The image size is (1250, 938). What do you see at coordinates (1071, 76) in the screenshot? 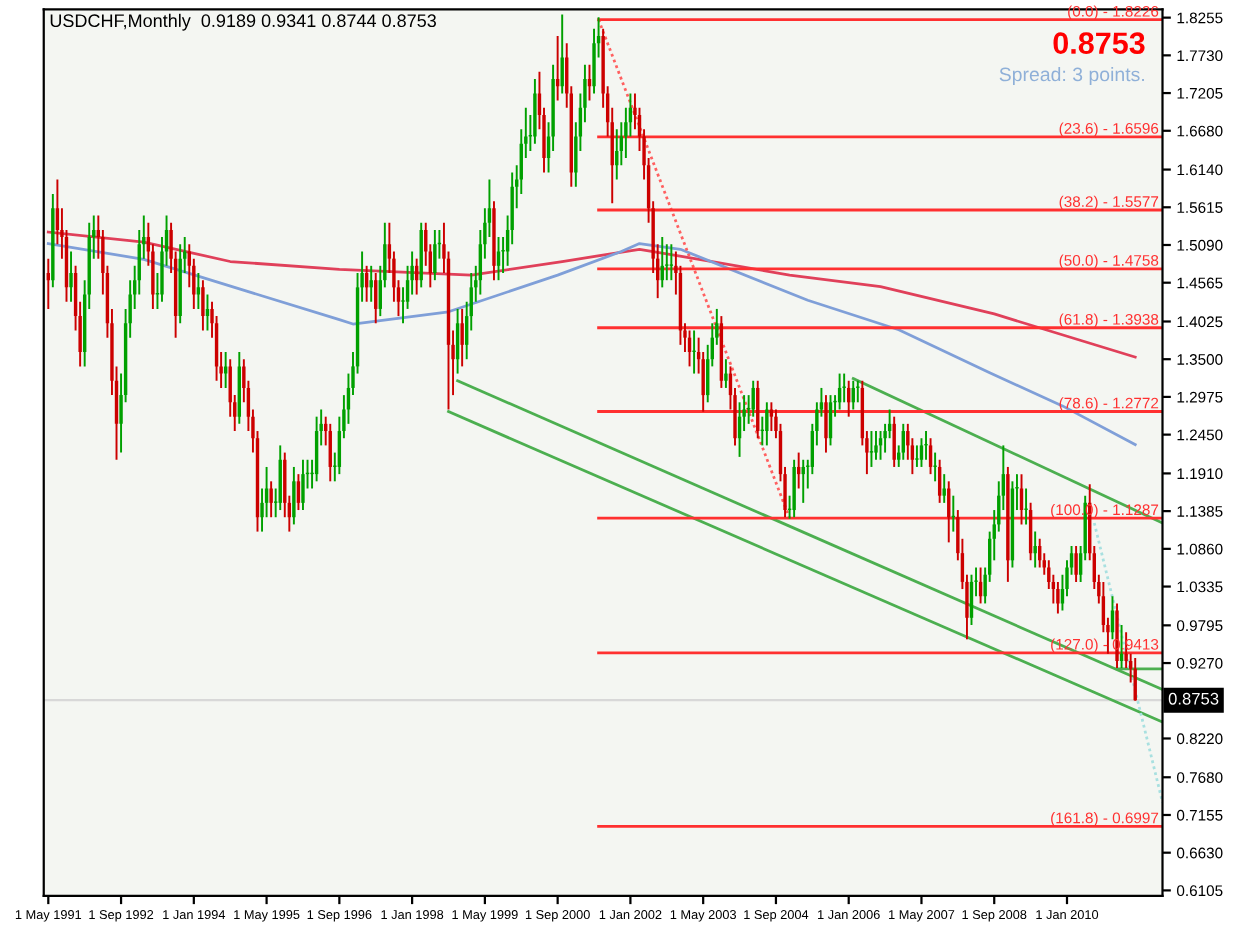
I see `annotation: Spread: 3 points.` at bounding box center [1071, 76].